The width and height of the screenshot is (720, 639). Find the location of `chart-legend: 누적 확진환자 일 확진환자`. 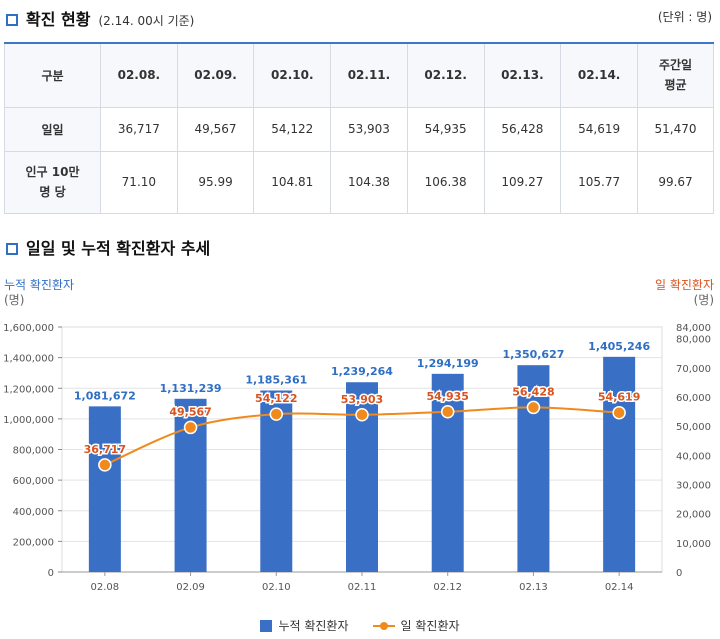

chart-legend: 누적 확진환자 일 확진환자 is located at coordinates (360, 625).